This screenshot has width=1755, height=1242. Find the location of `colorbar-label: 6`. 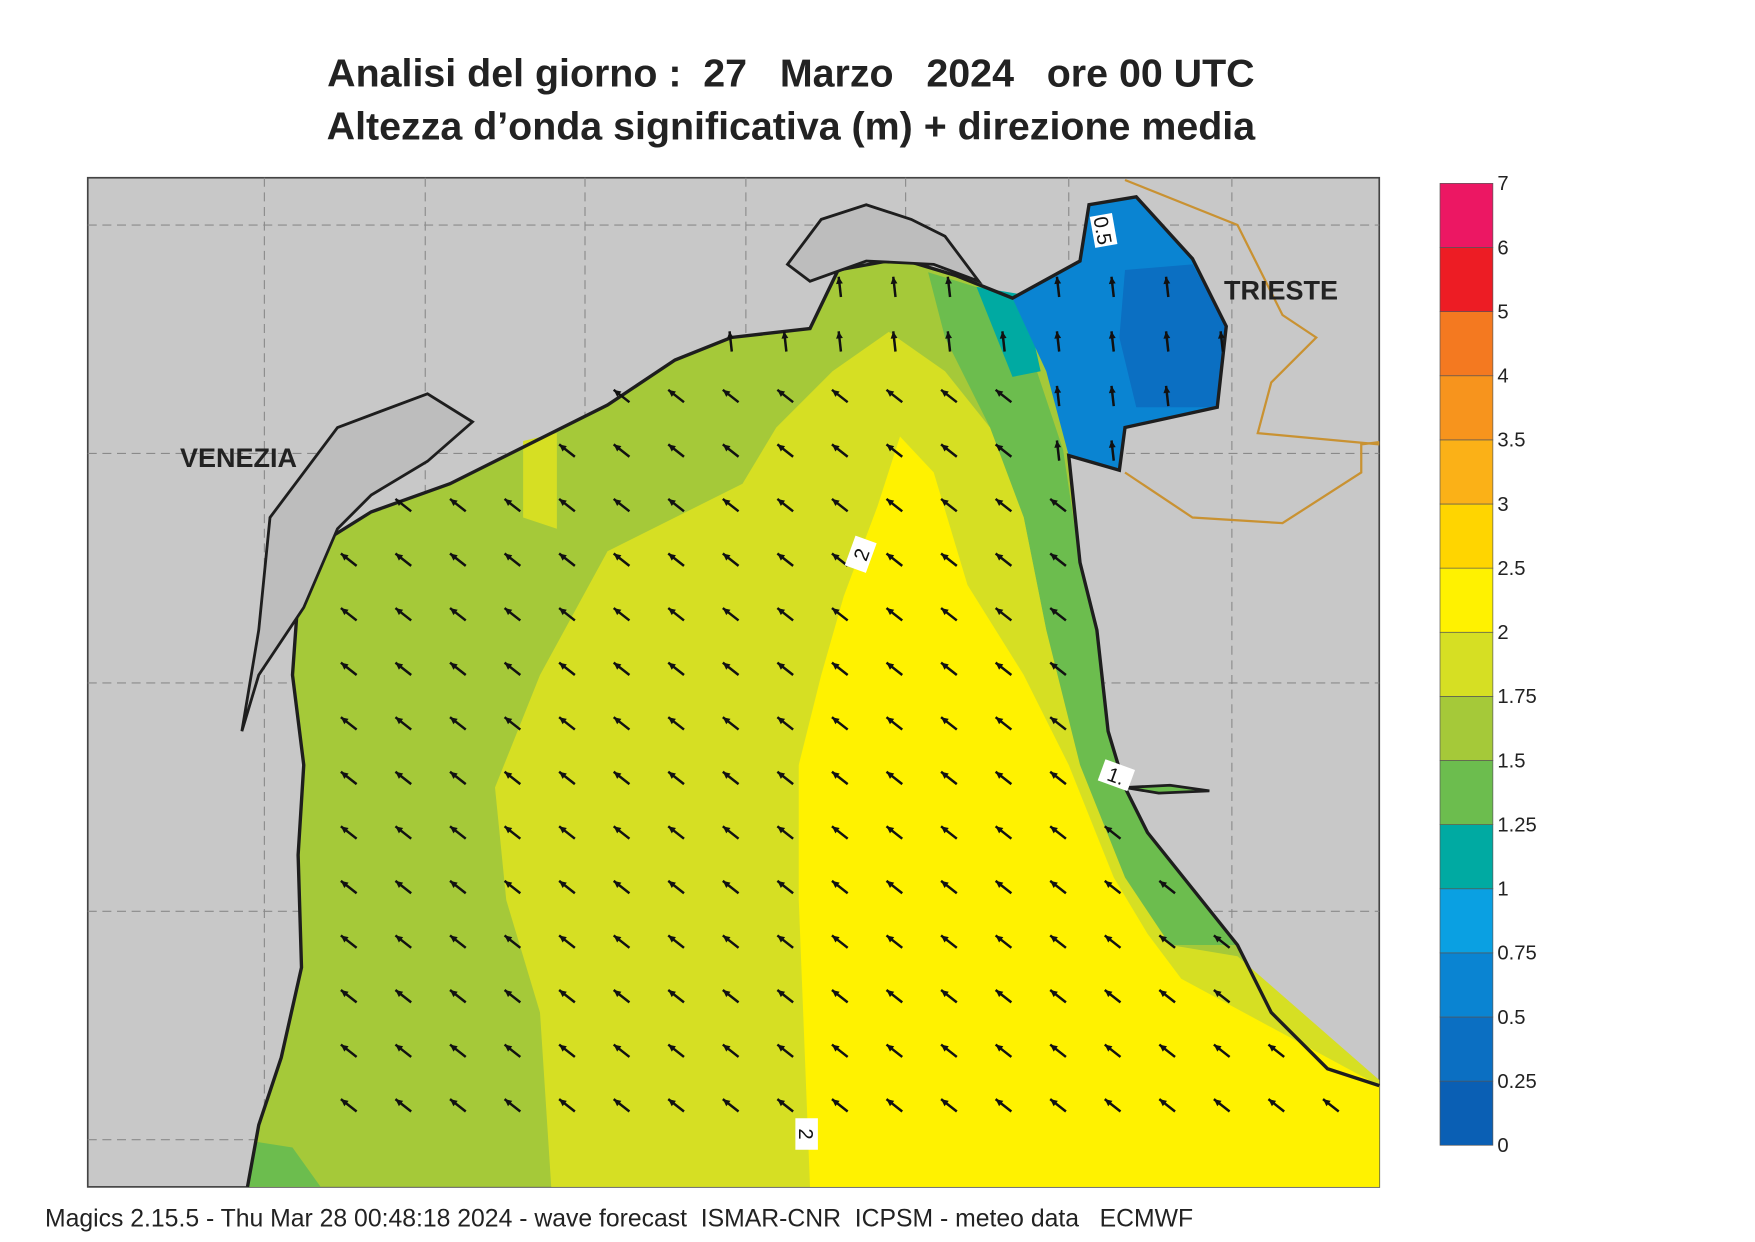

colorbar-label: 6 is located at coordinates (1502, 248).